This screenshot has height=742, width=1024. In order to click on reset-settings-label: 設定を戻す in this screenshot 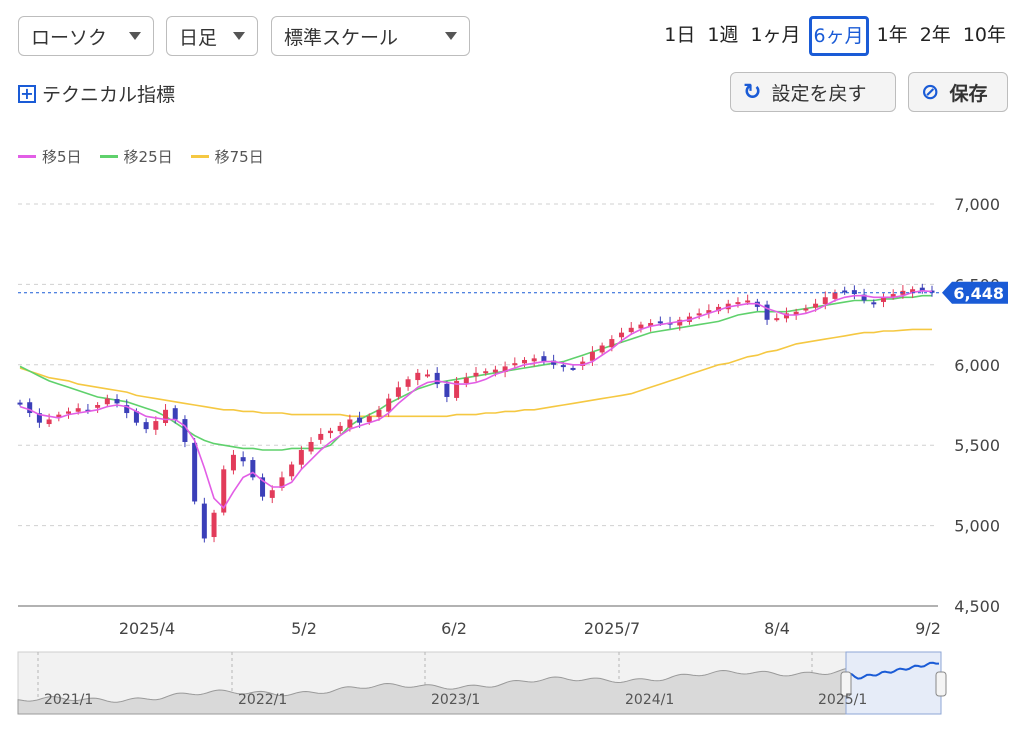, I will do `click(819, 93)`.